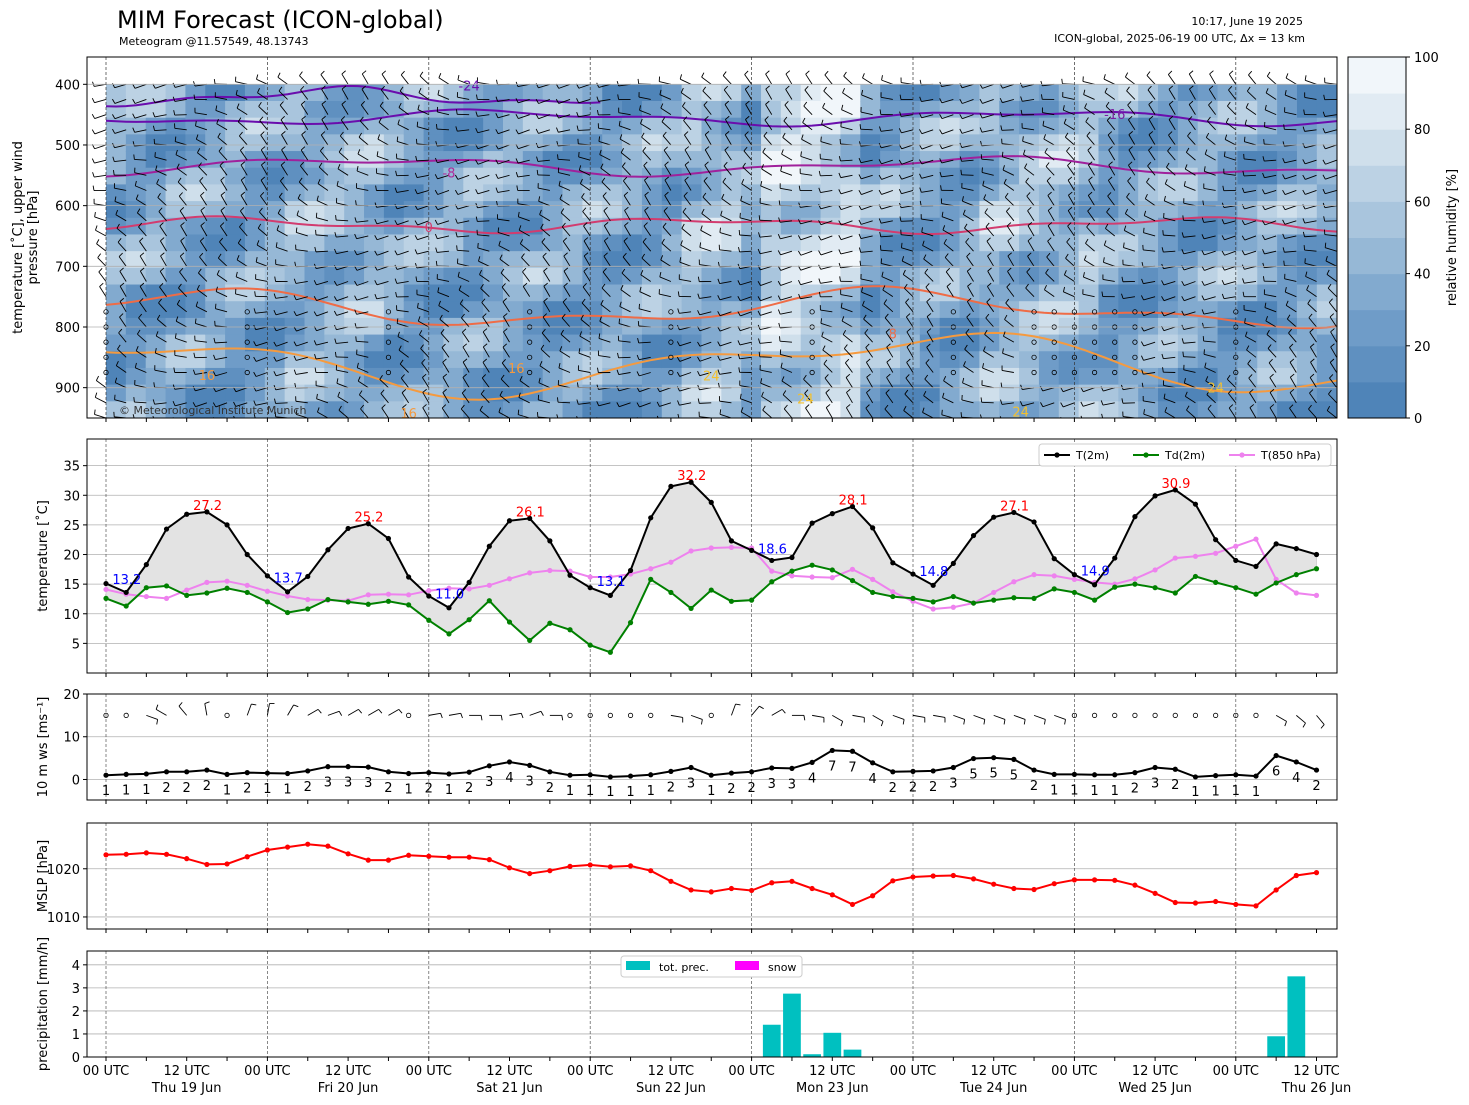  What do you see at coordinates (43, 876) in the screenshot?
I see `mslp-ylabel-line: MSLP [hPa]` at bounding box center [43, 876].